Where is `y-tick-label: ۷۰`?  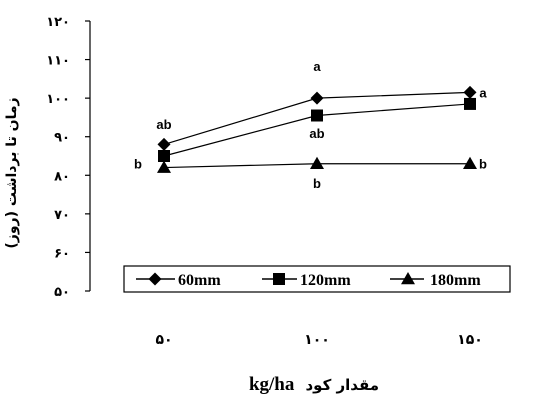 y-tick-label: ۷۰ is located at coordinates (62, 215).